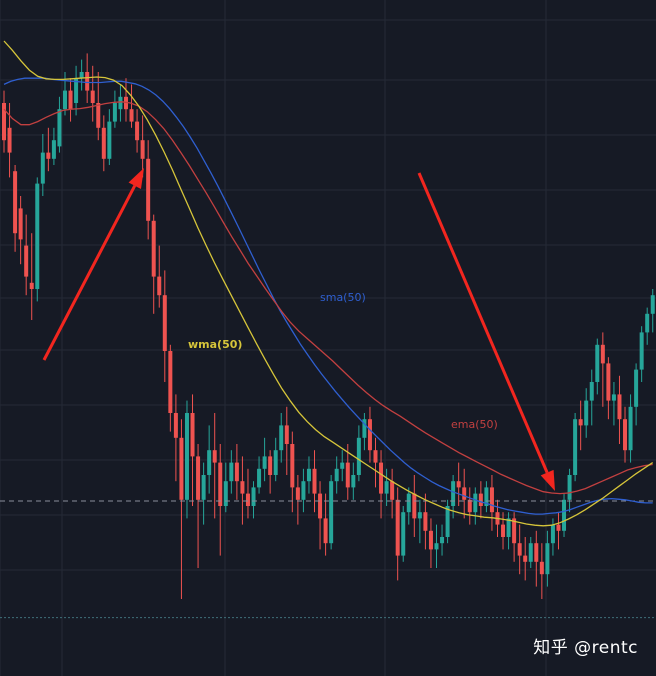 The height and width of the screenshot is (676, 656). I want to click on watermark: 知乎 @rentc, so click(585, 648).